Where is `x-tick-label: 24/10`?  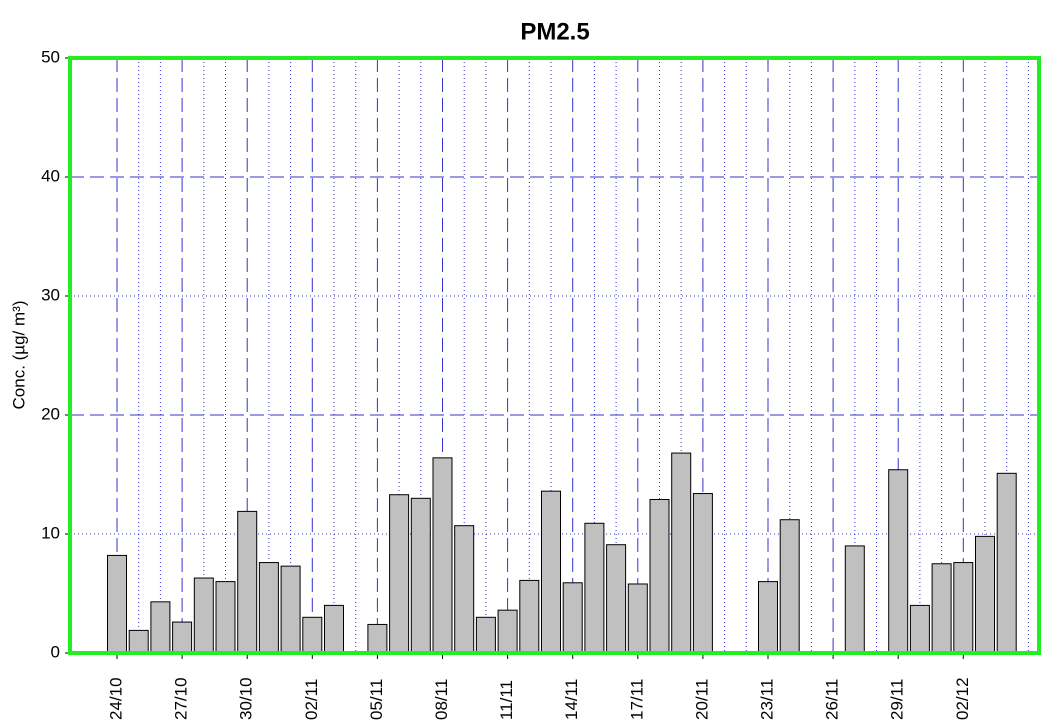
x-tick-label: 24/10 is located at coordinates (115, 698).